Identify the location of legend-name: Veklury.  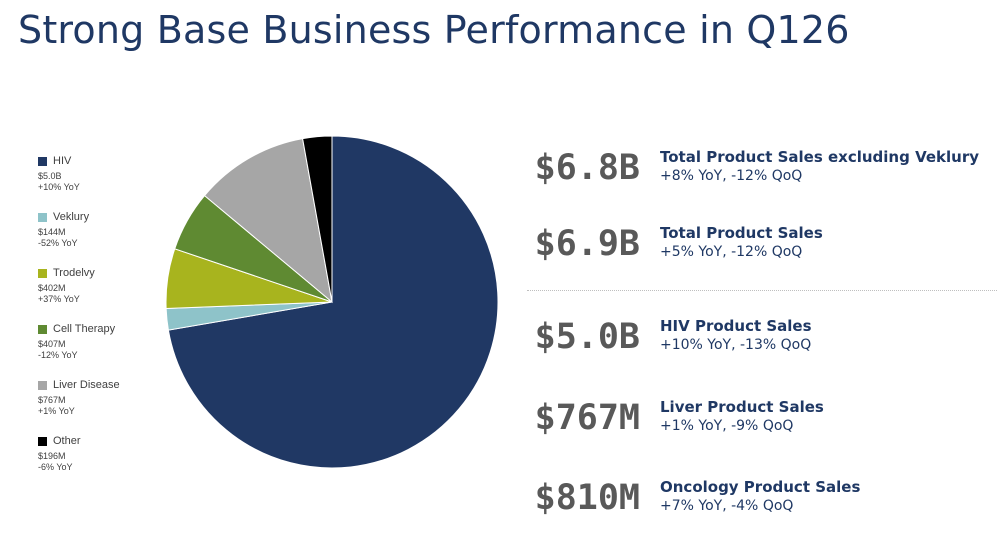
(71, 217).